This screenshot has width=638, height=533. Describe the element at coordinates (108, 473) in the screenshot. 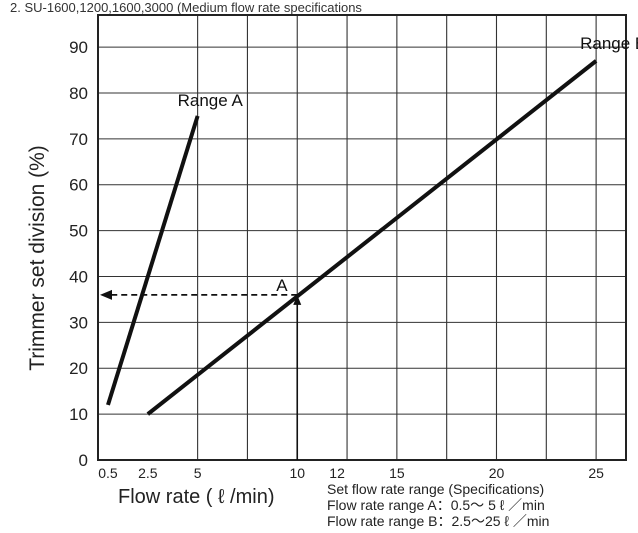

I see `x-tick-label: 0.5` at that location.